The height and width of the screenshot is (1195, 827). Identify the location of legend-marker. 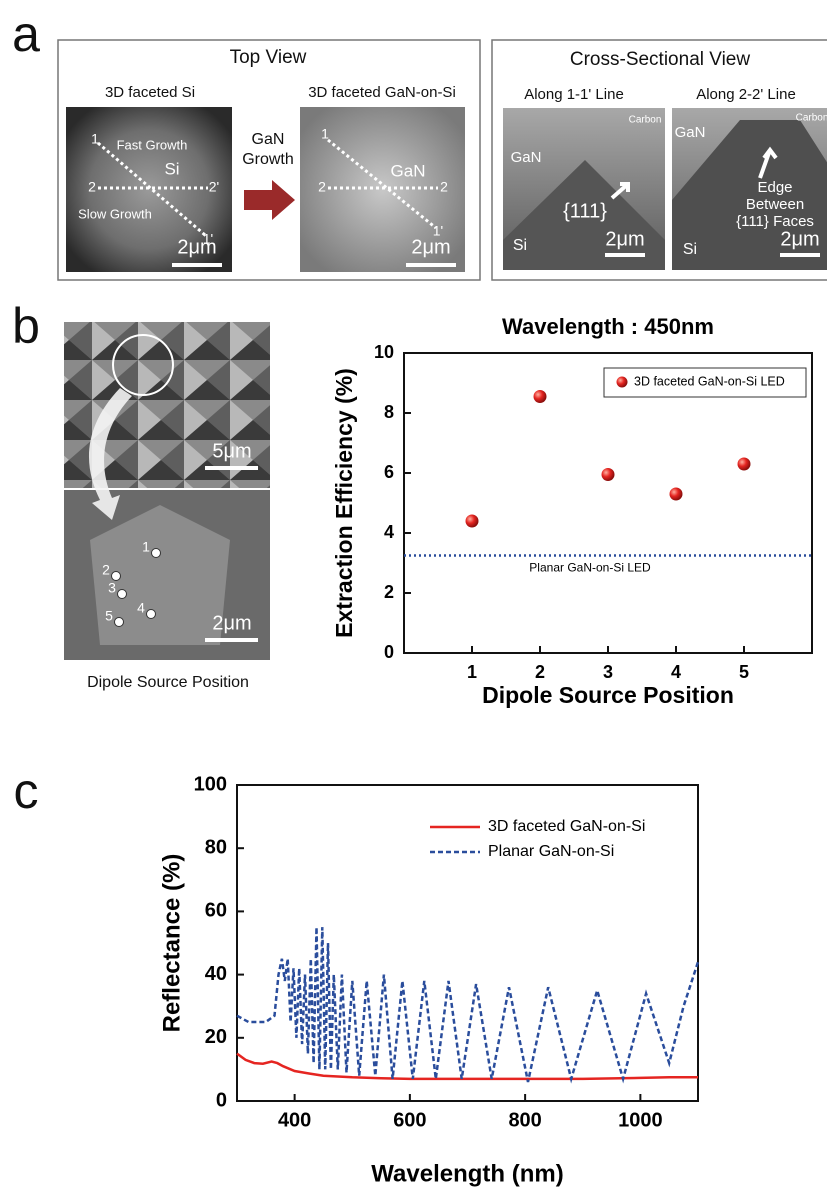
(622, 382).